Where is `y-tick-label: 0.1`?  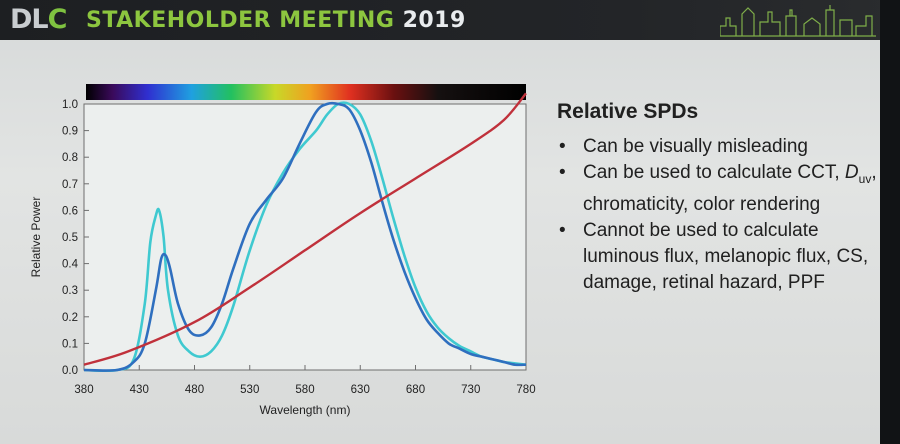 y-tick-label: 0.1 is located at coordinates (70, 344).